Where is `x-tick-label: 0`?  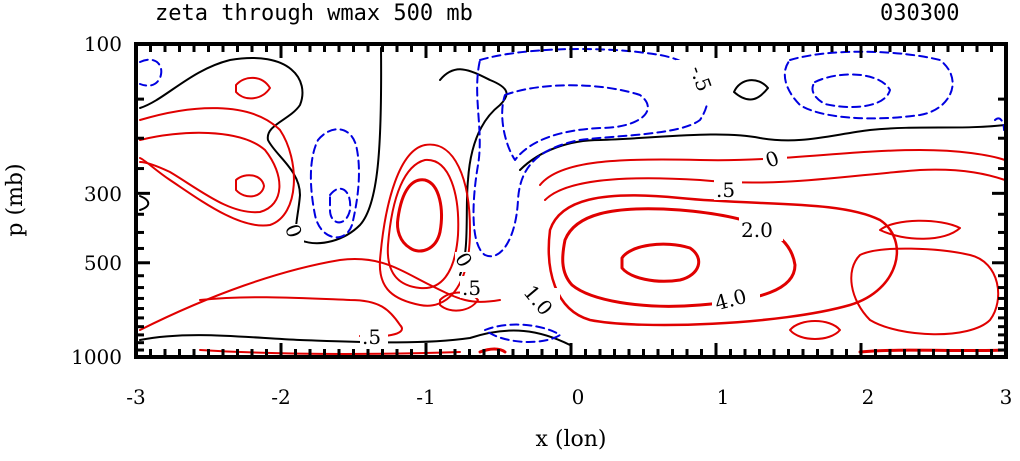 x-tick-label: 0 is located at coordinates (578, 397).